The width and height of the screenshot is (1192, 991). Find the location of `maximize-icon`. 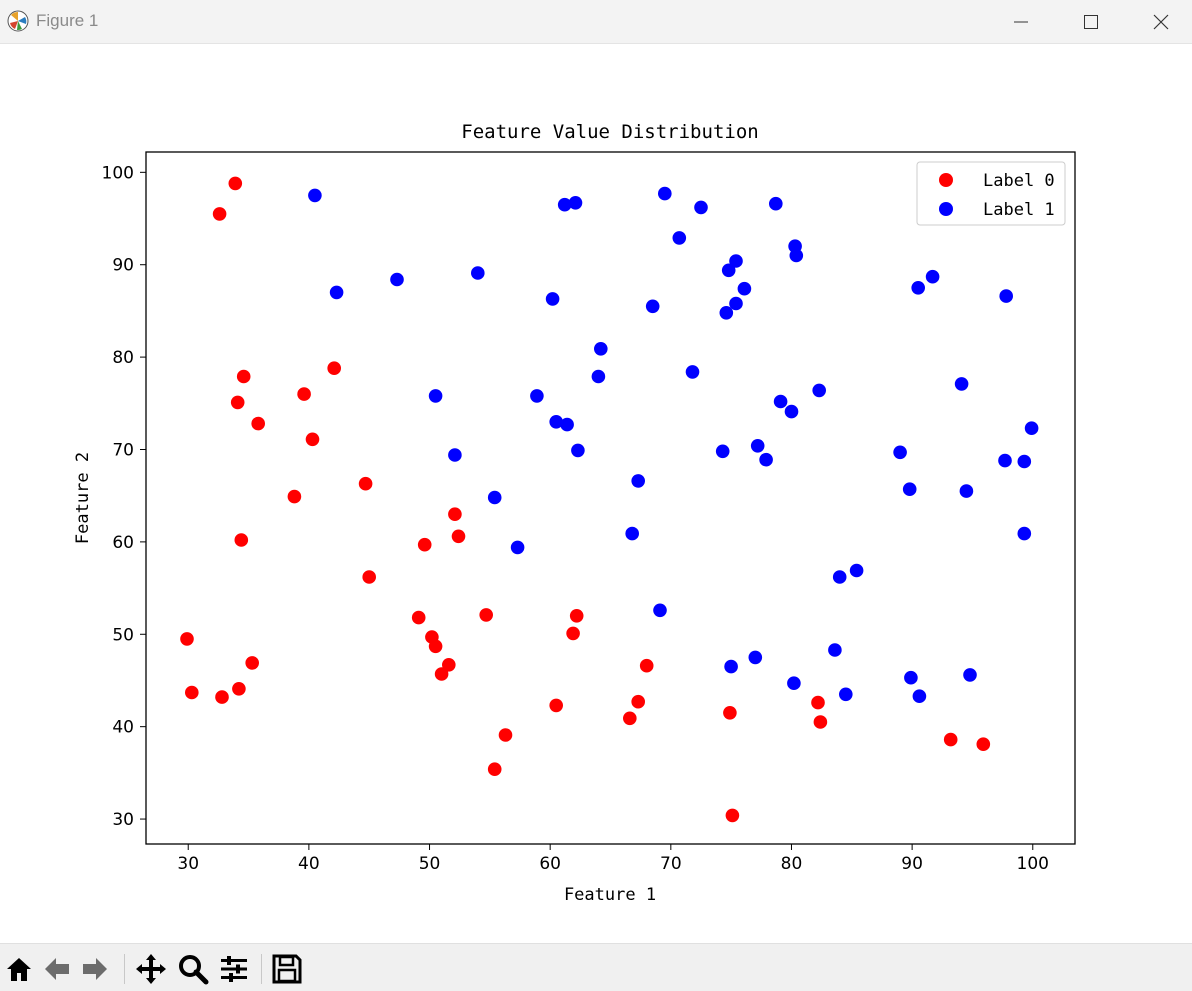

maximize-icon is located at coordinates (1091, 21).